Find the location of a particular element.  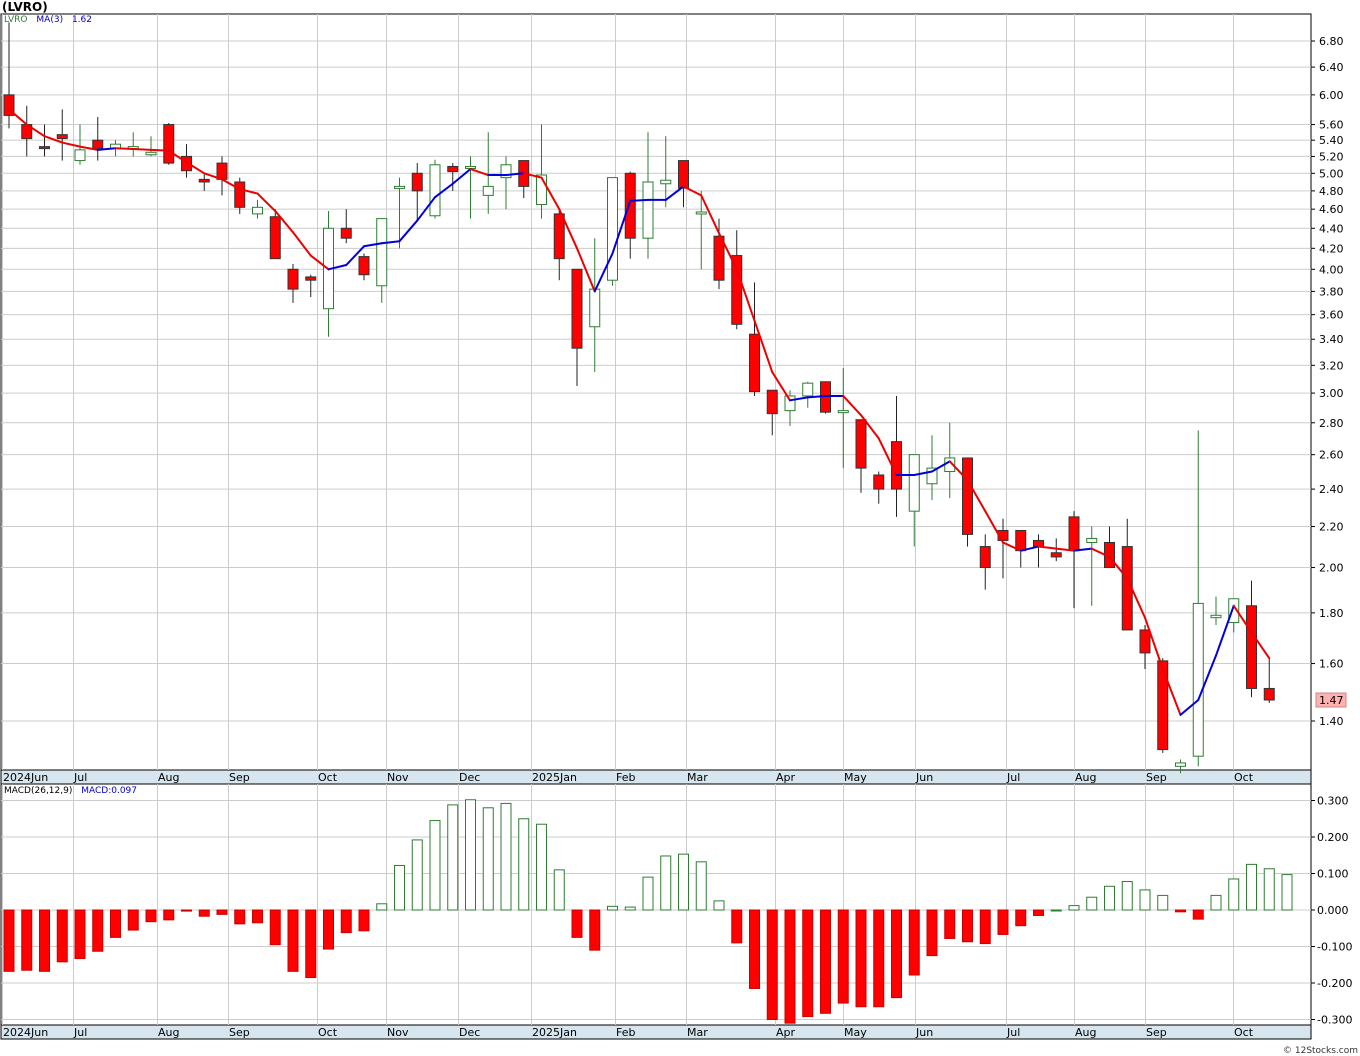

price-x-tick-label: Jun is located at coordinates (924, 777).